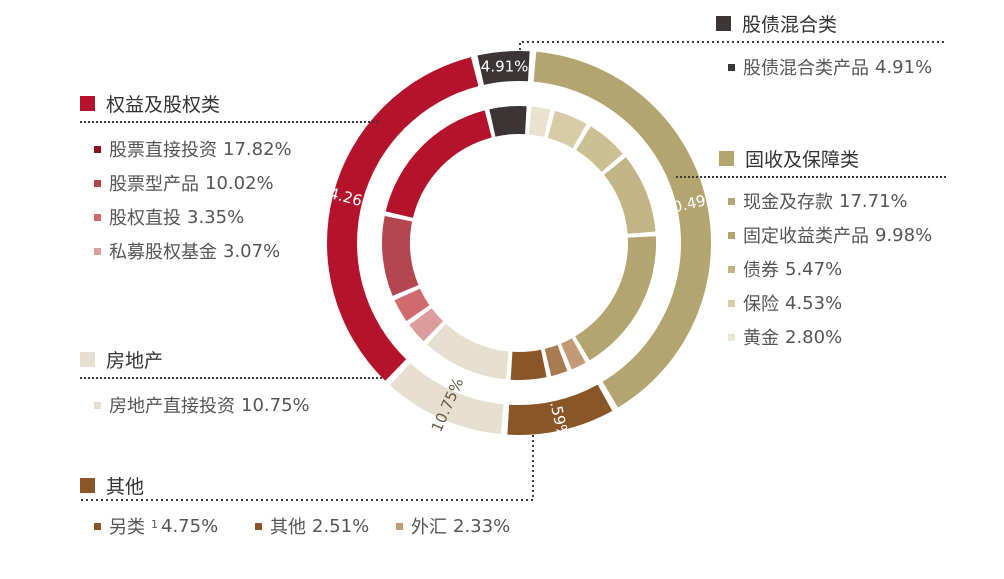 The image size is (1004, 579). What do you see at coordinates (814, 337) in the screenshot?
I see `legend-item-value: 2.80%` at bounding box center [814, 337].